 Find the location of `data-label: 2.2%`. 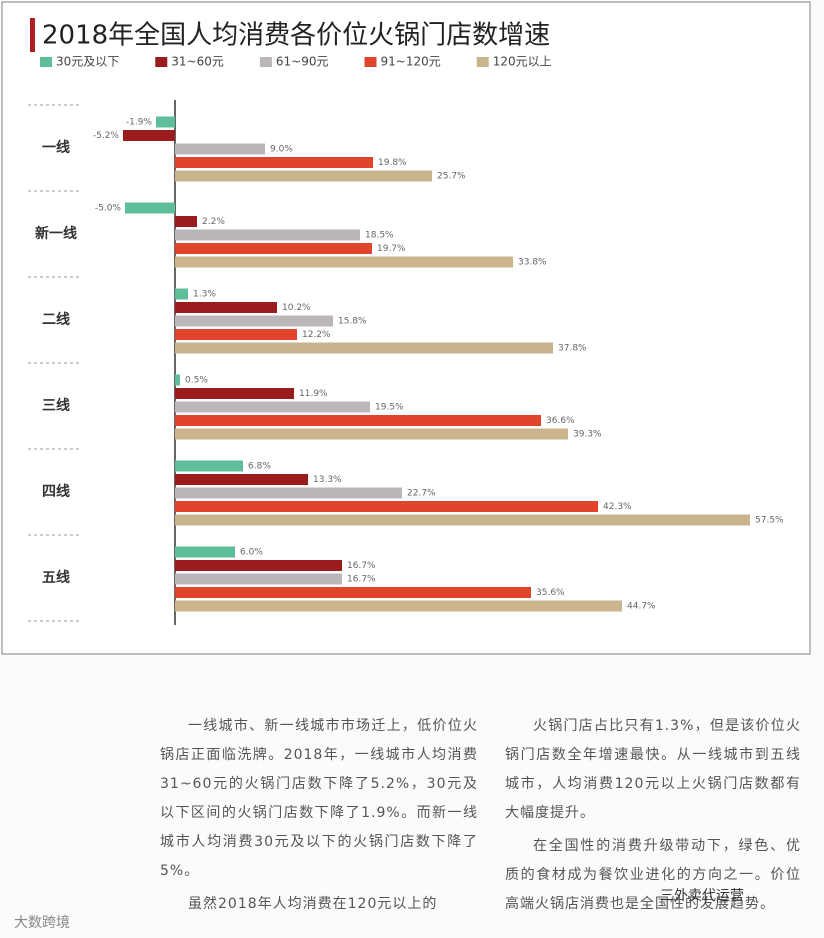

data-label: 2.2% is located at coordinates (213, 222).